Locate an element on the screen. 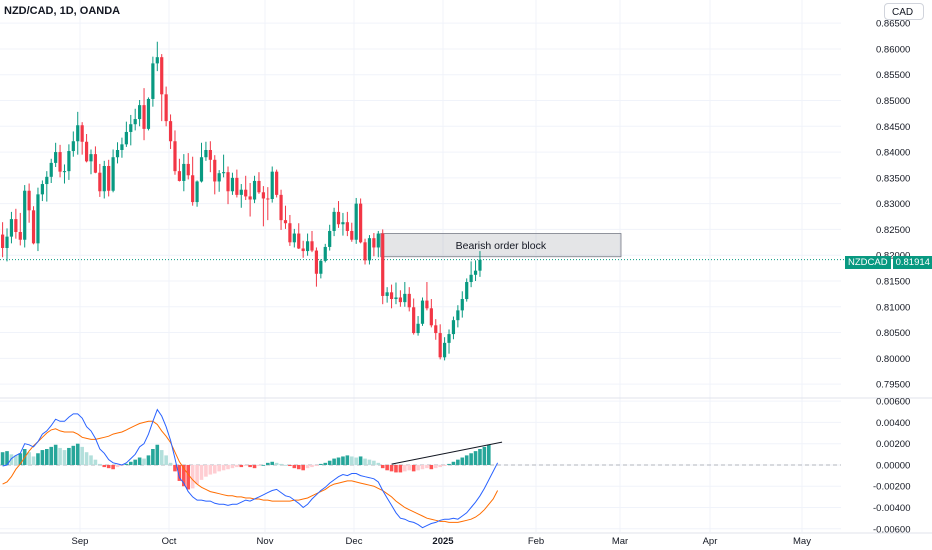 Image resolution: width=932 pixels, height=550 pixels. macd-axis-label: 0.00000 is located at coordinates (893, 465).